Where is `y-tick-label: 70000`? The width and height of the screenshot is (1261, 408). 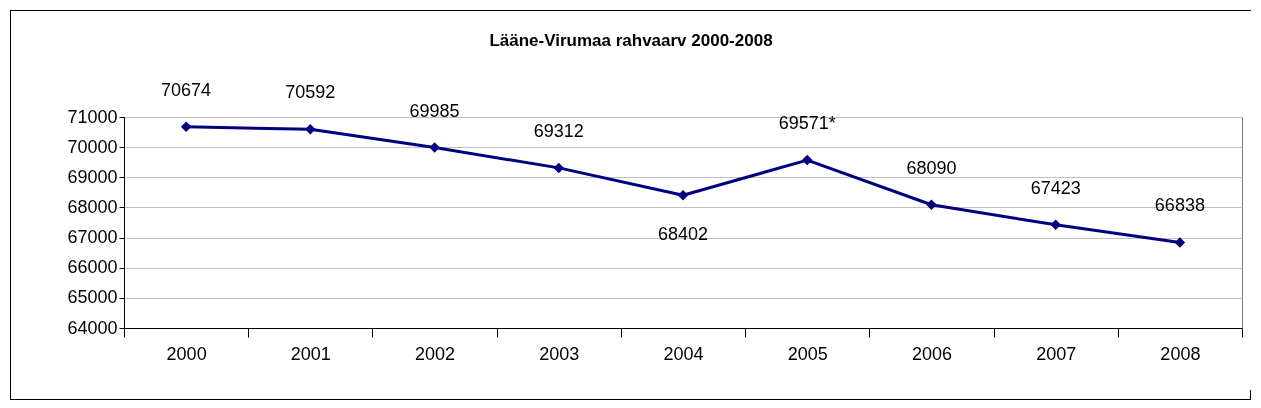 y-tick-label: 70000 is located at coordinates (92, 146).